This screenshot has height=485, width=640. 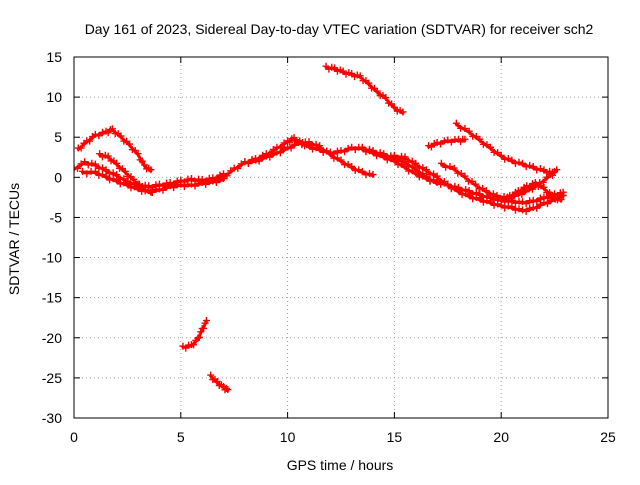 What do you see at coordinates (228, 390) in the screenshot?
I see `series-arc-o-point` at bounding box center [228, 390].